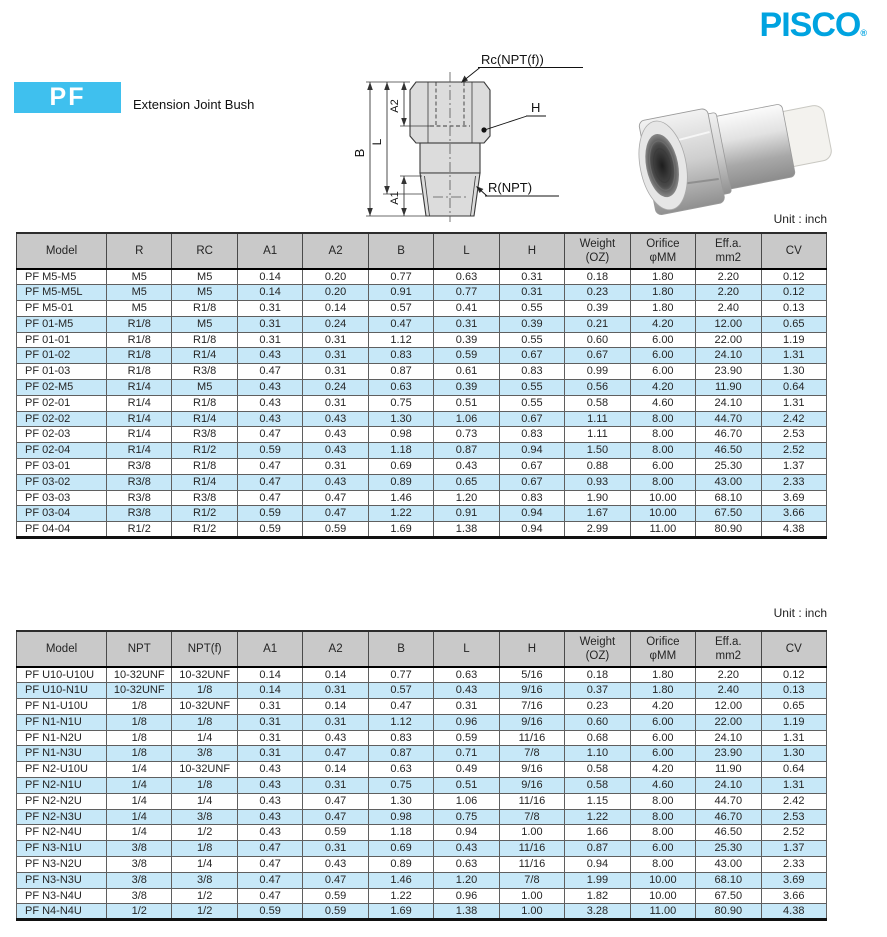  What do you see at coordinates (794, 419) in the screenshot?
I see `cell-value: 2.42` at bounding box center [794, 419].